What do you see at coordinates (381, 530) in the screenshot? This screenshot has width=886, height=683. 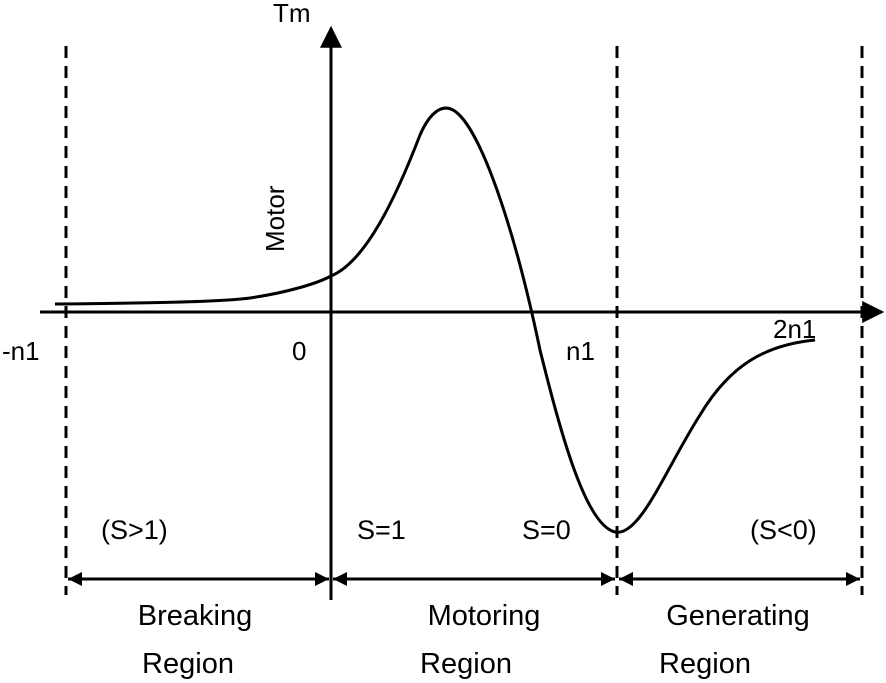 I see `slip-label-start: S=1` at bounding box center [381, 530].